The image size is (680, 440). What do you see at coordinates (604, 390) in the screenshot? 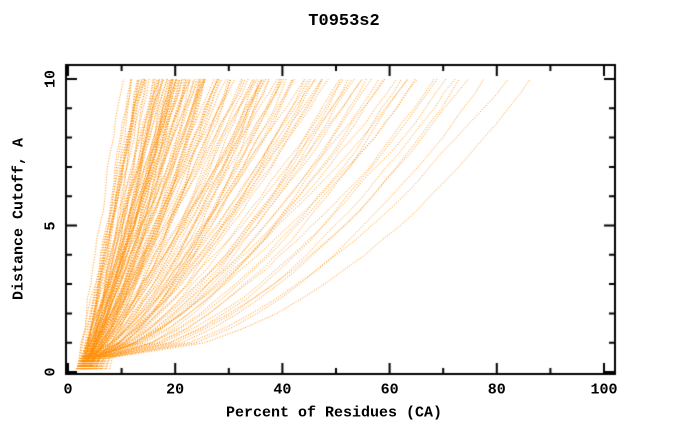
I see `x-tick-label: 100` at bounding box center [604, 390].